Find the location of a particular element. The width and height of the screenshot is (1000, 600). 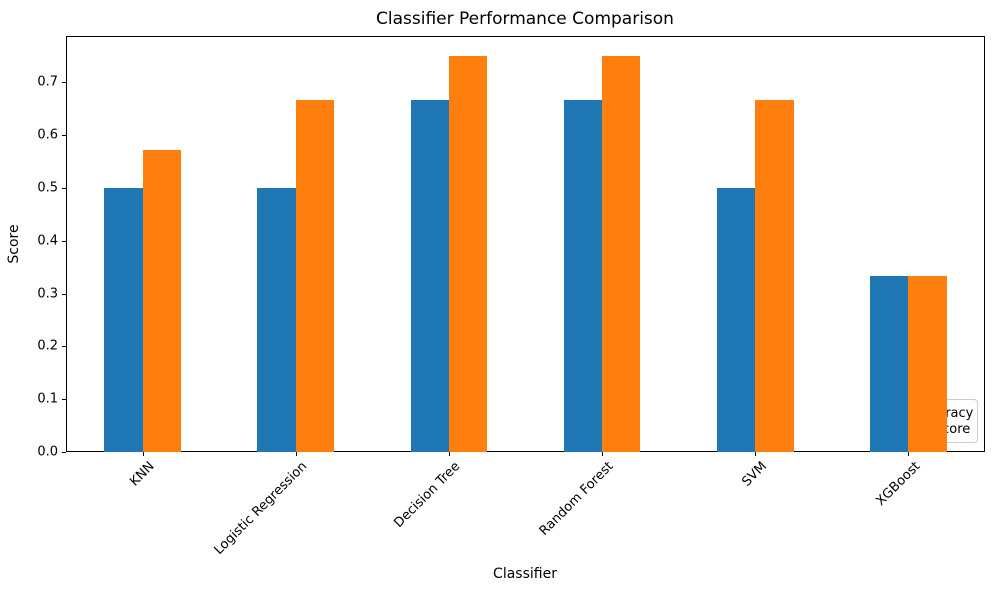

x-tick-label: Decision Tree is located at coordinates (427, 495).